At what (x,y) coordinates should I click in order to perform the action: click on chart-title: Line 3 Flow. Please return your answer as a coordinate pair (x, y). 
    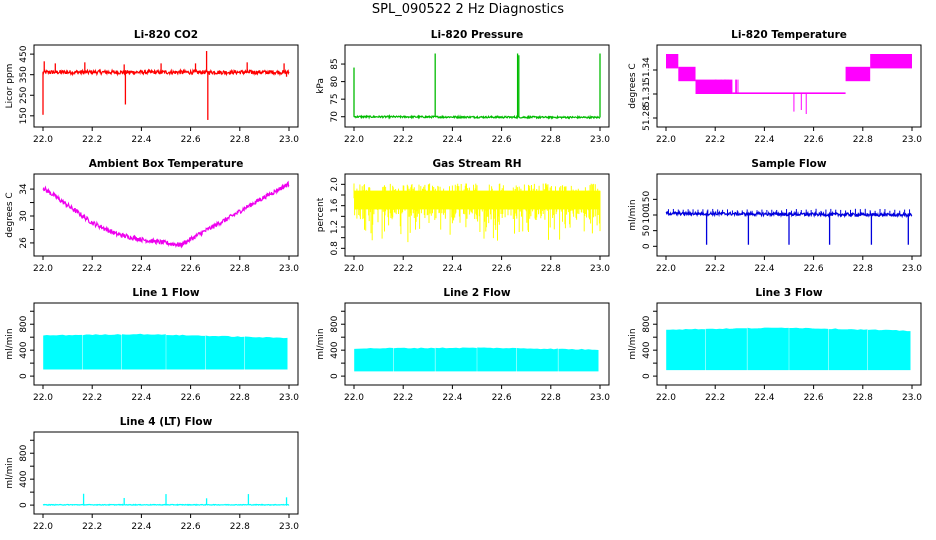
    Looking at the image, I should click on (788, 293).